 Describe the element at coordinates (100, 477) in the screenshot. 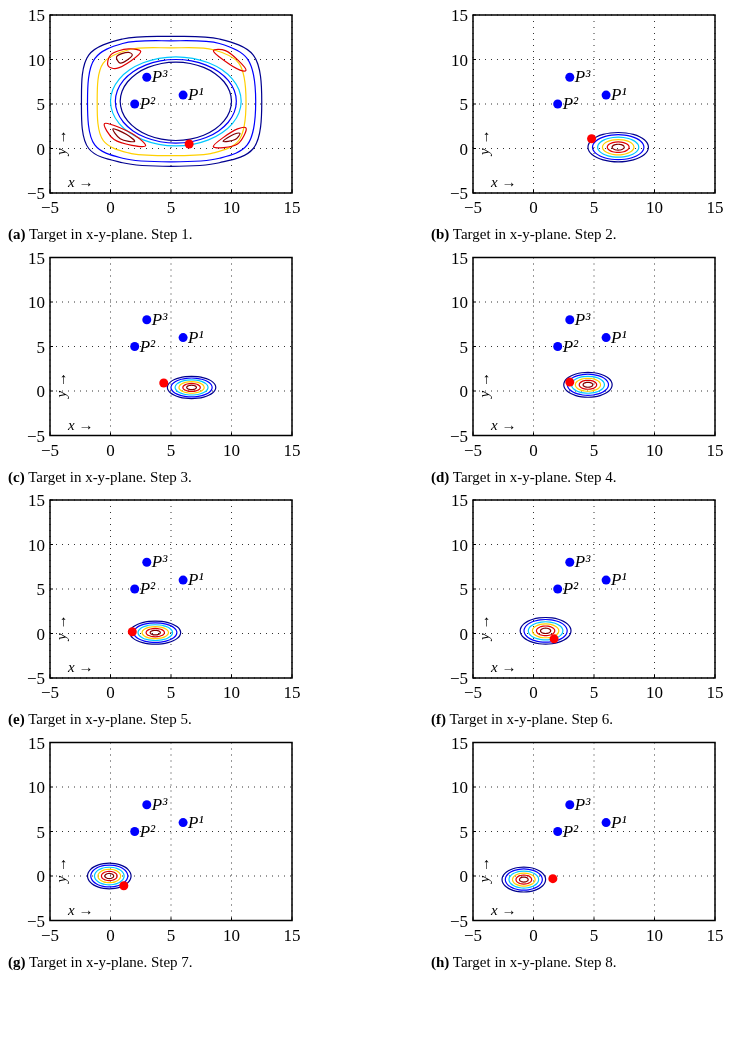

I see `text: (c) Target in x-y-plane. Step 3.` at that location.